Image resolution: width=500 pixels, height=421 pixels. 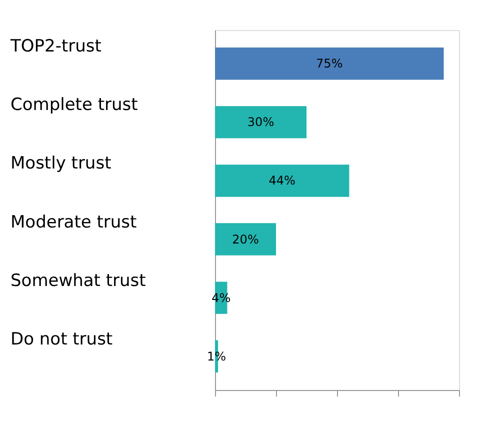 I want to click on y-tick-label: Complete trust, so click(x=74, y=105).